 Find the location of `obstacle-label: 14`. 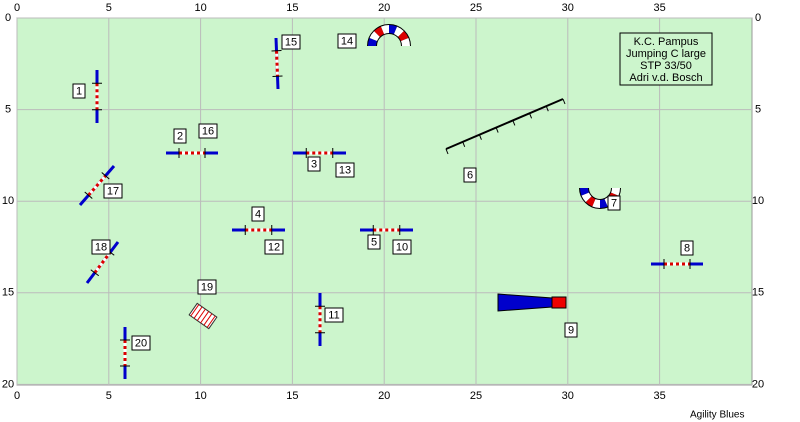

obstacle-label: 14 is located at coordinates (347, 41).